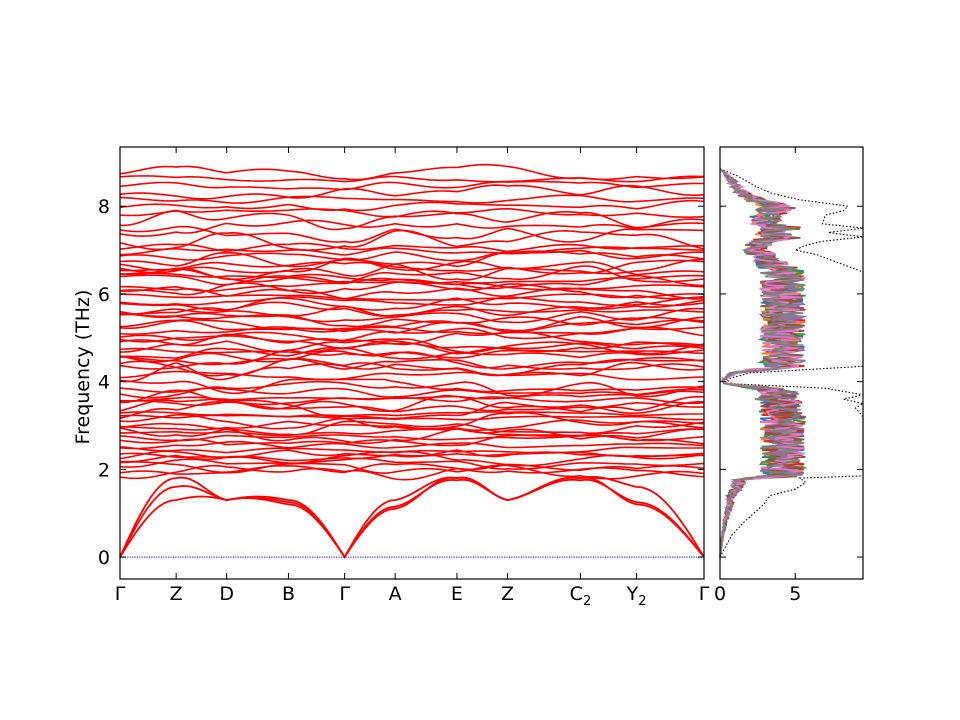 The height and width of the screenshot is (720, 960). What do you see at coordinates (83, 367) in the screenshot?
I see `y-axis-label: Frequency (THz)` at bounding box center [83, 367].